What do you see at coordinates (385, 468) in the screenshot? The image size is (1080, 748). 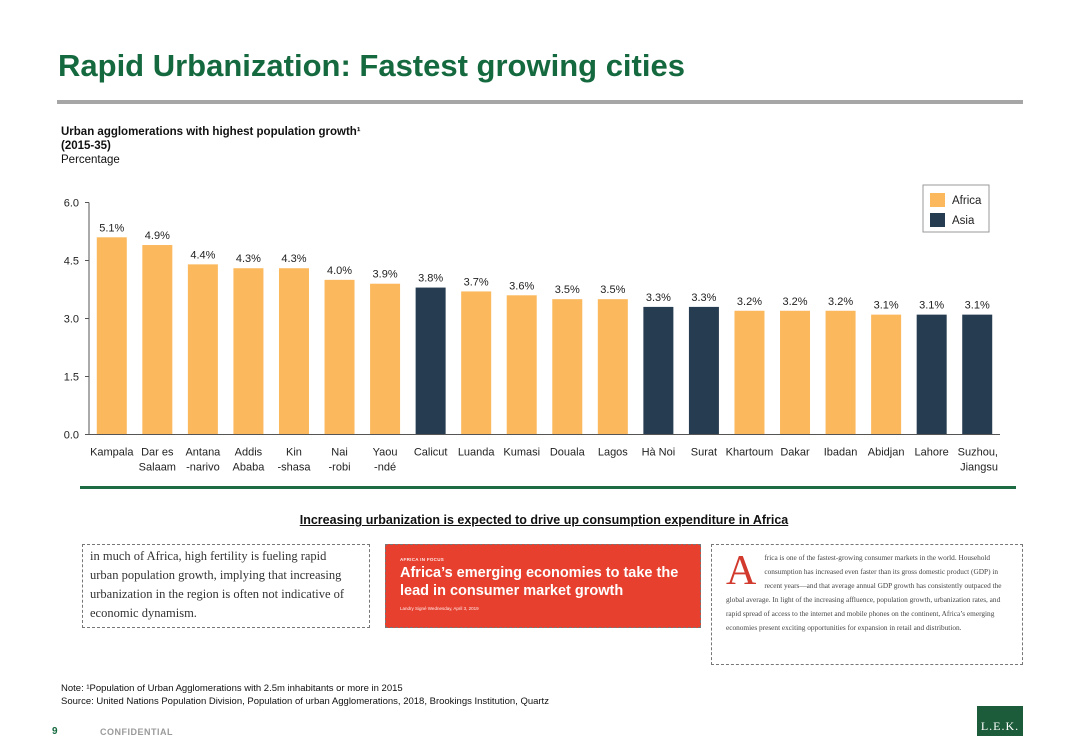 I see `x-tick-label: -ndé` at bounding box center [385, 468].